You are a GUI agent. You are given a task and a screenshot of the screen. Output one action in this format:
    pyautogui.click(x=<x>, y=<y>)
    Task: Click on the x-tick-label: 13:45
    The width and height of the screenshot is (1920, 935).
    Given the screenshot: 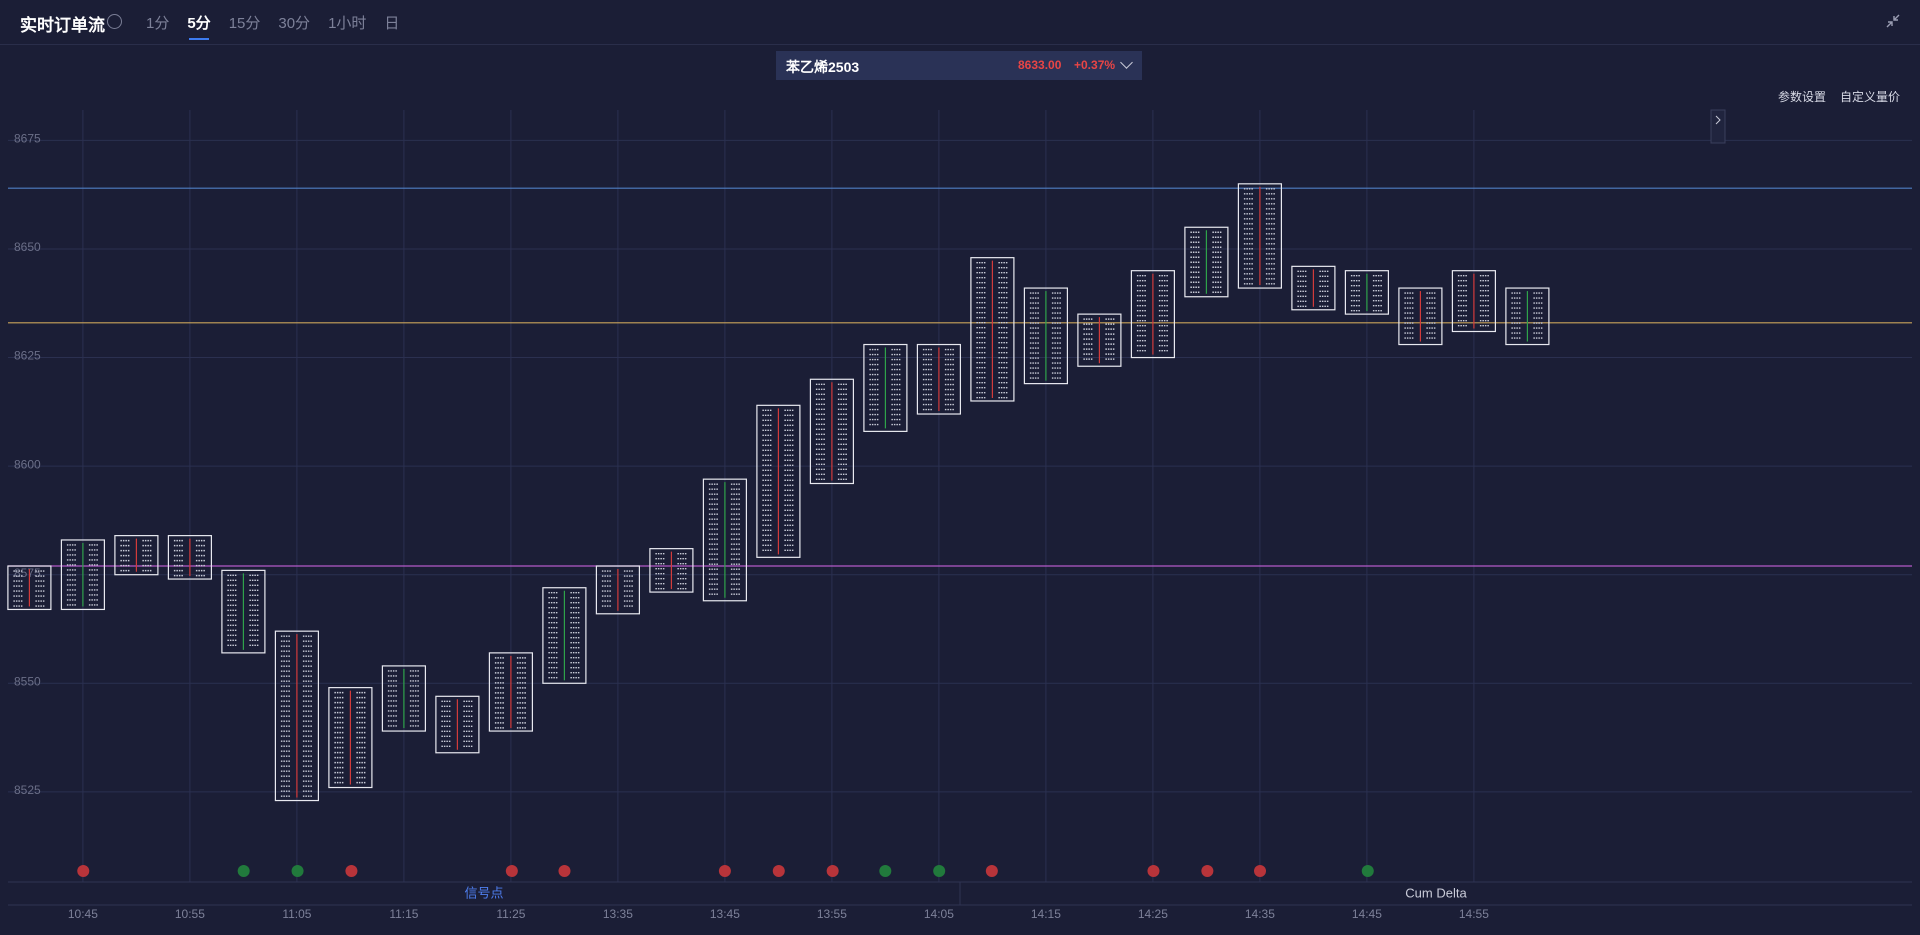 What is the action you would take?
    pyautogui.click(x=725, y=914)
    